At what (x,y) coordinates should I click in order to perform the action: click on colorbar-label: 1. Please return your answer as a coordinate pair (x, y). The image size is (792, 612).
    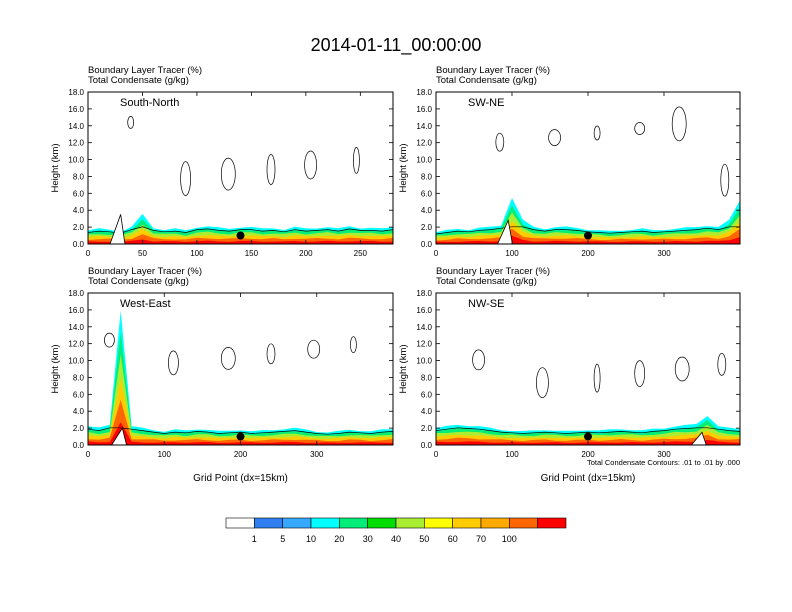
    Looking at the image, I should click on (254, 539).